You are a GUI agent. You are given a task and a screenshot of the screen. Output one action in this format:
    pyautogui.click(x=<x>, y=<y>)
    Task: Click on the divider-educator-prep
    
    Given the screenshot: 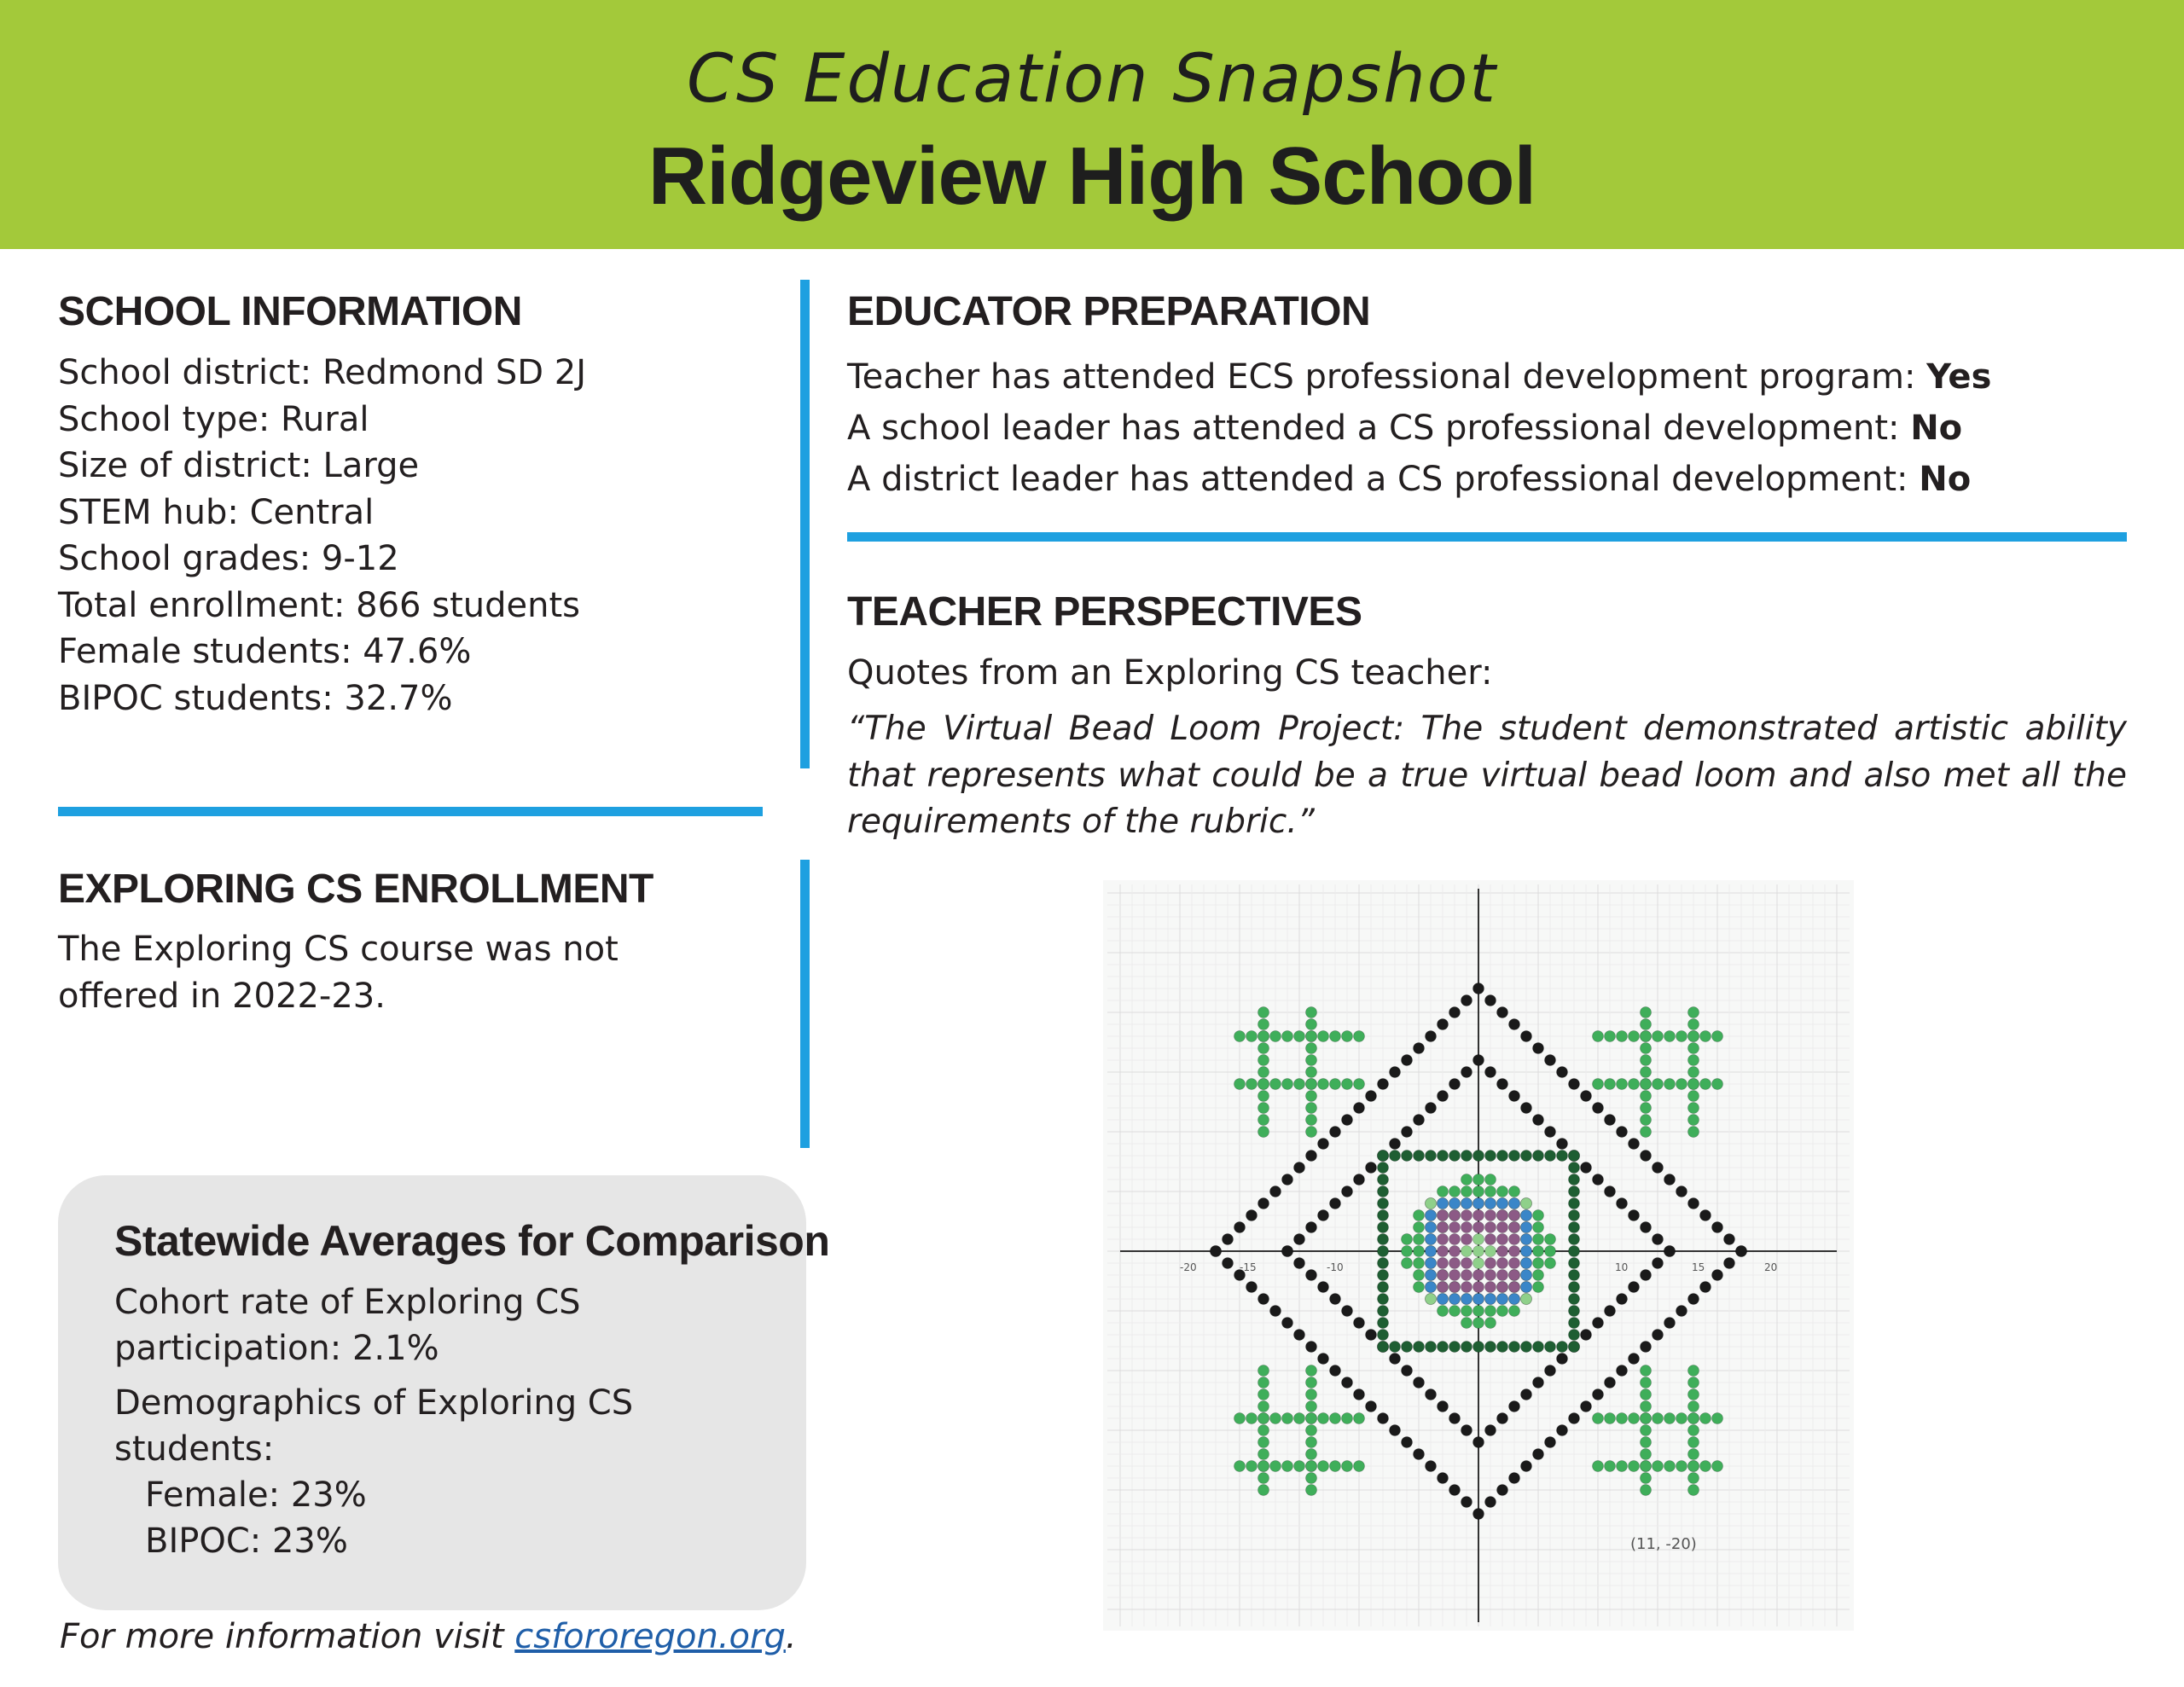 What is the action you would take?
    pyautogui.click(x=1487, y=537)
    